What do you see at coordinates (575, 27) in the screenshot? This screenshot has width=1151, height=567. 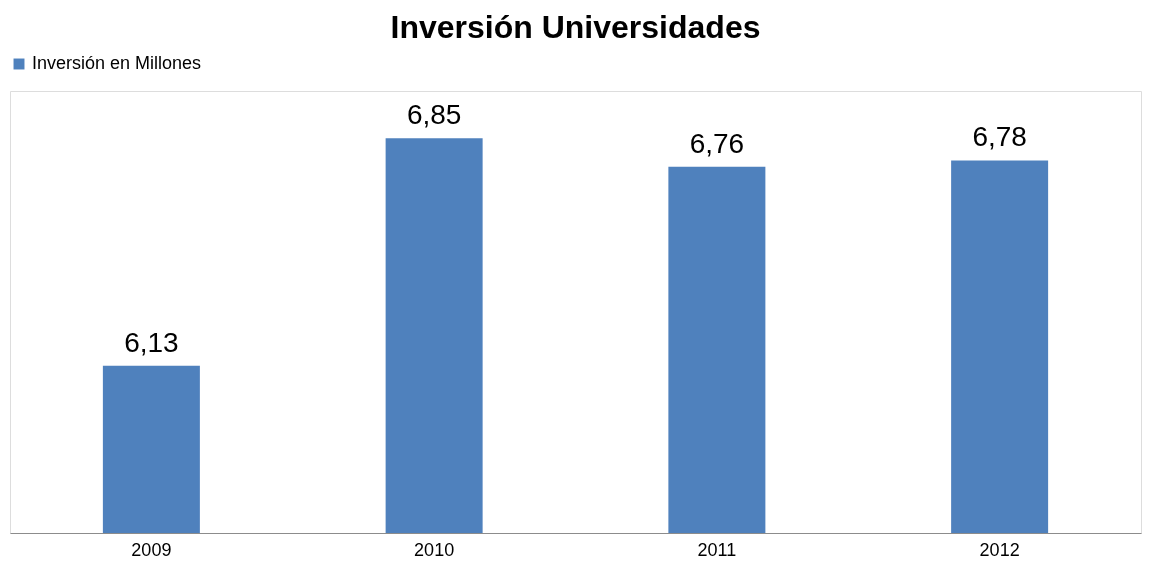 I see `chart-title: Inversión Universidades` at bounding box center [575, 27].